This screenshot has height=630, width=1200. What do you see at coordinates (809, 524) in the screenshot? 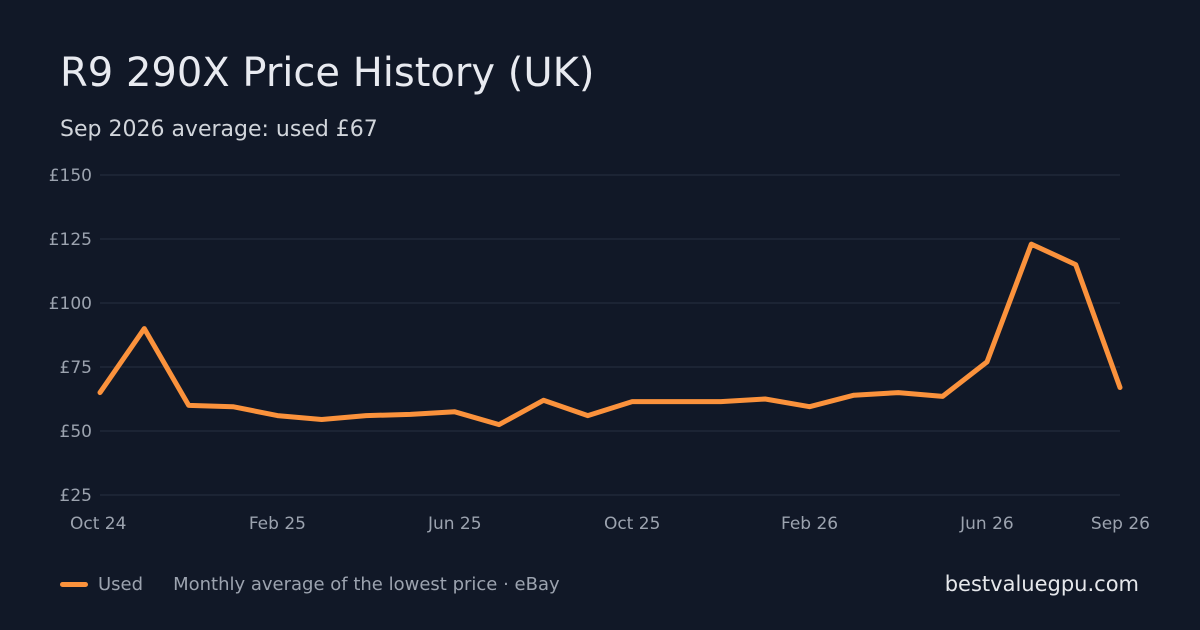
I see `x-tick-label: Feb 26` at bounding box center [809, 524].